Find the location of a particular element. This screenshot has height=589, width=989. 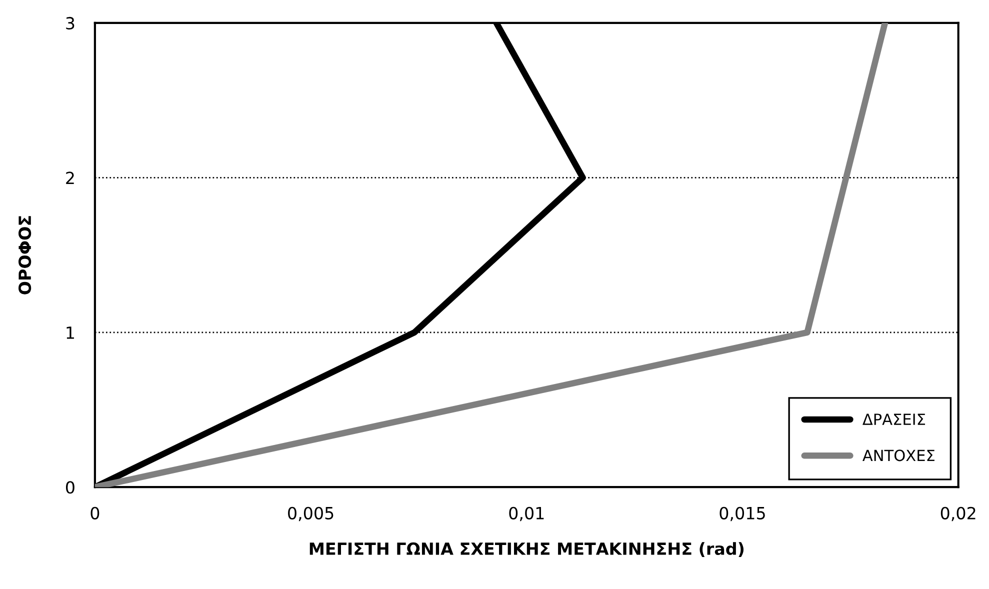

x-axis-title: ΜΕΓΙΣΤΗ ΓΩΝΙΑ ΣΧΕΤΙΚΗΣ ΜΕΤΑΚΙΝΗΣΗΣ (rad) is located at coordinates (527, 549).